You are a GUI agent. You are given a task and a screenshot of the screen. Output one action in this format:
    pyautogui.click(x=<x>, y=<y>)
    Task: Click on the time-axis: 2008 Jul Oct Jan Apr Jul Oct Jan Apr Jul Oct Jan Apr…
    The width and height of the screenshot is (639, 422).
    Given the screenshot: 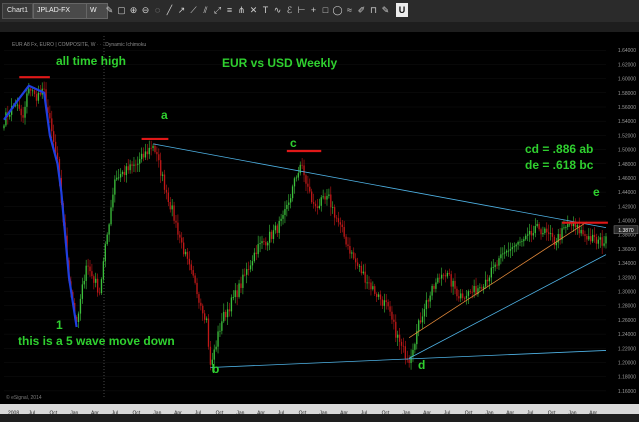 What is the action you would take?
    pyautogui.click(x=319, y=410)
    